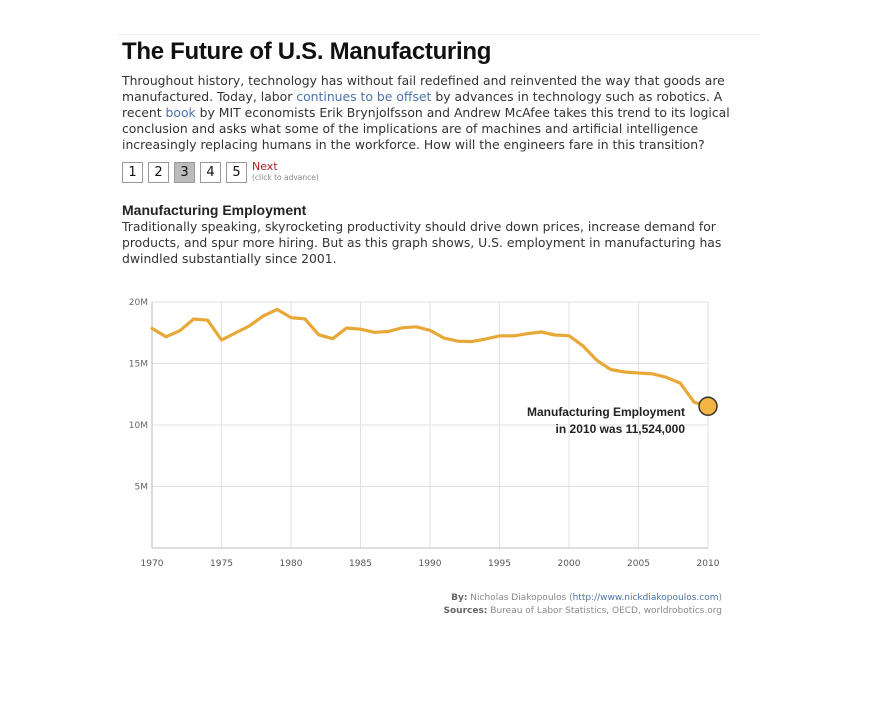 This screenshot has height=718, width=870. I want to click on highlight-marker, so click(708, 406).